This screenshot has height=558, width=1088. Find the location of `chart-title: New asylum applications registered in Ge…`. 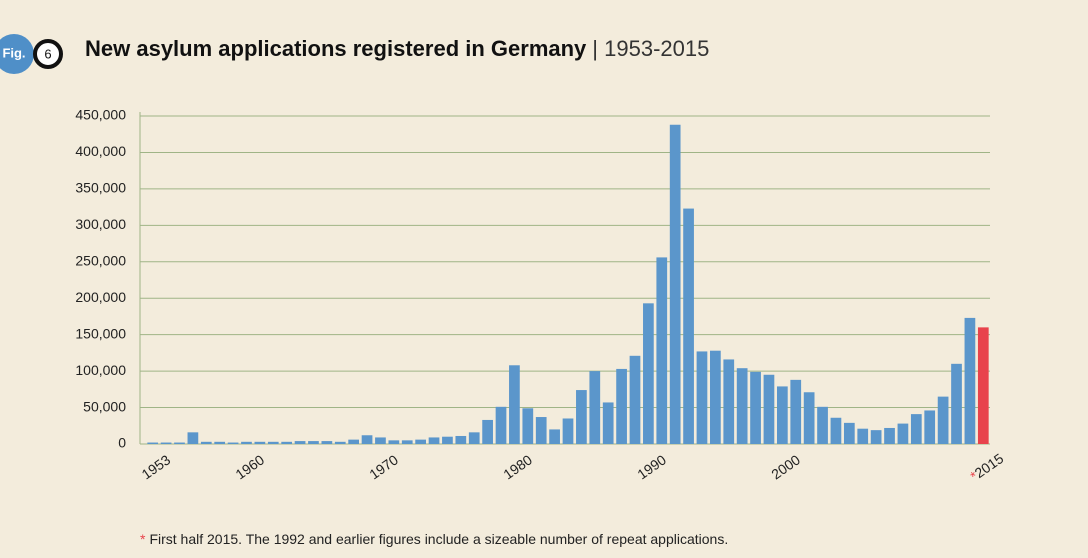

chart-title: New asylum applications registered in Ge… is located at coordinates (336, 48).